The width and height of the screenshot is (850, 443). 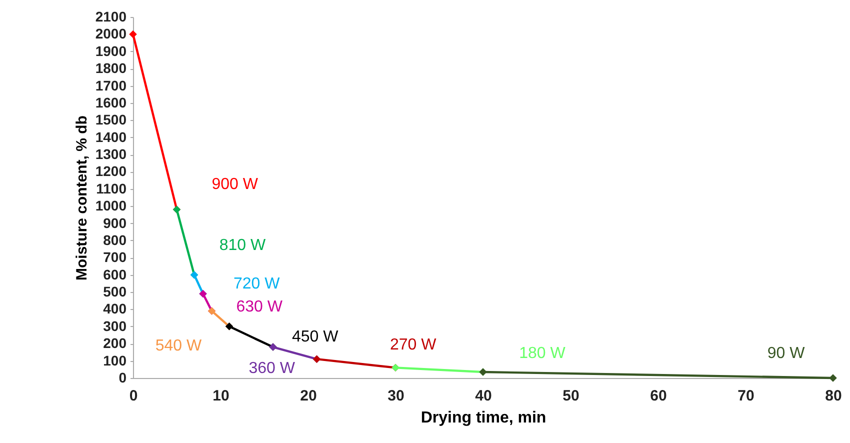 What do you see at coordinates (308, 396) in the screenshot?
I see `x-tick-label: 20` at bounding box center [308, 396].